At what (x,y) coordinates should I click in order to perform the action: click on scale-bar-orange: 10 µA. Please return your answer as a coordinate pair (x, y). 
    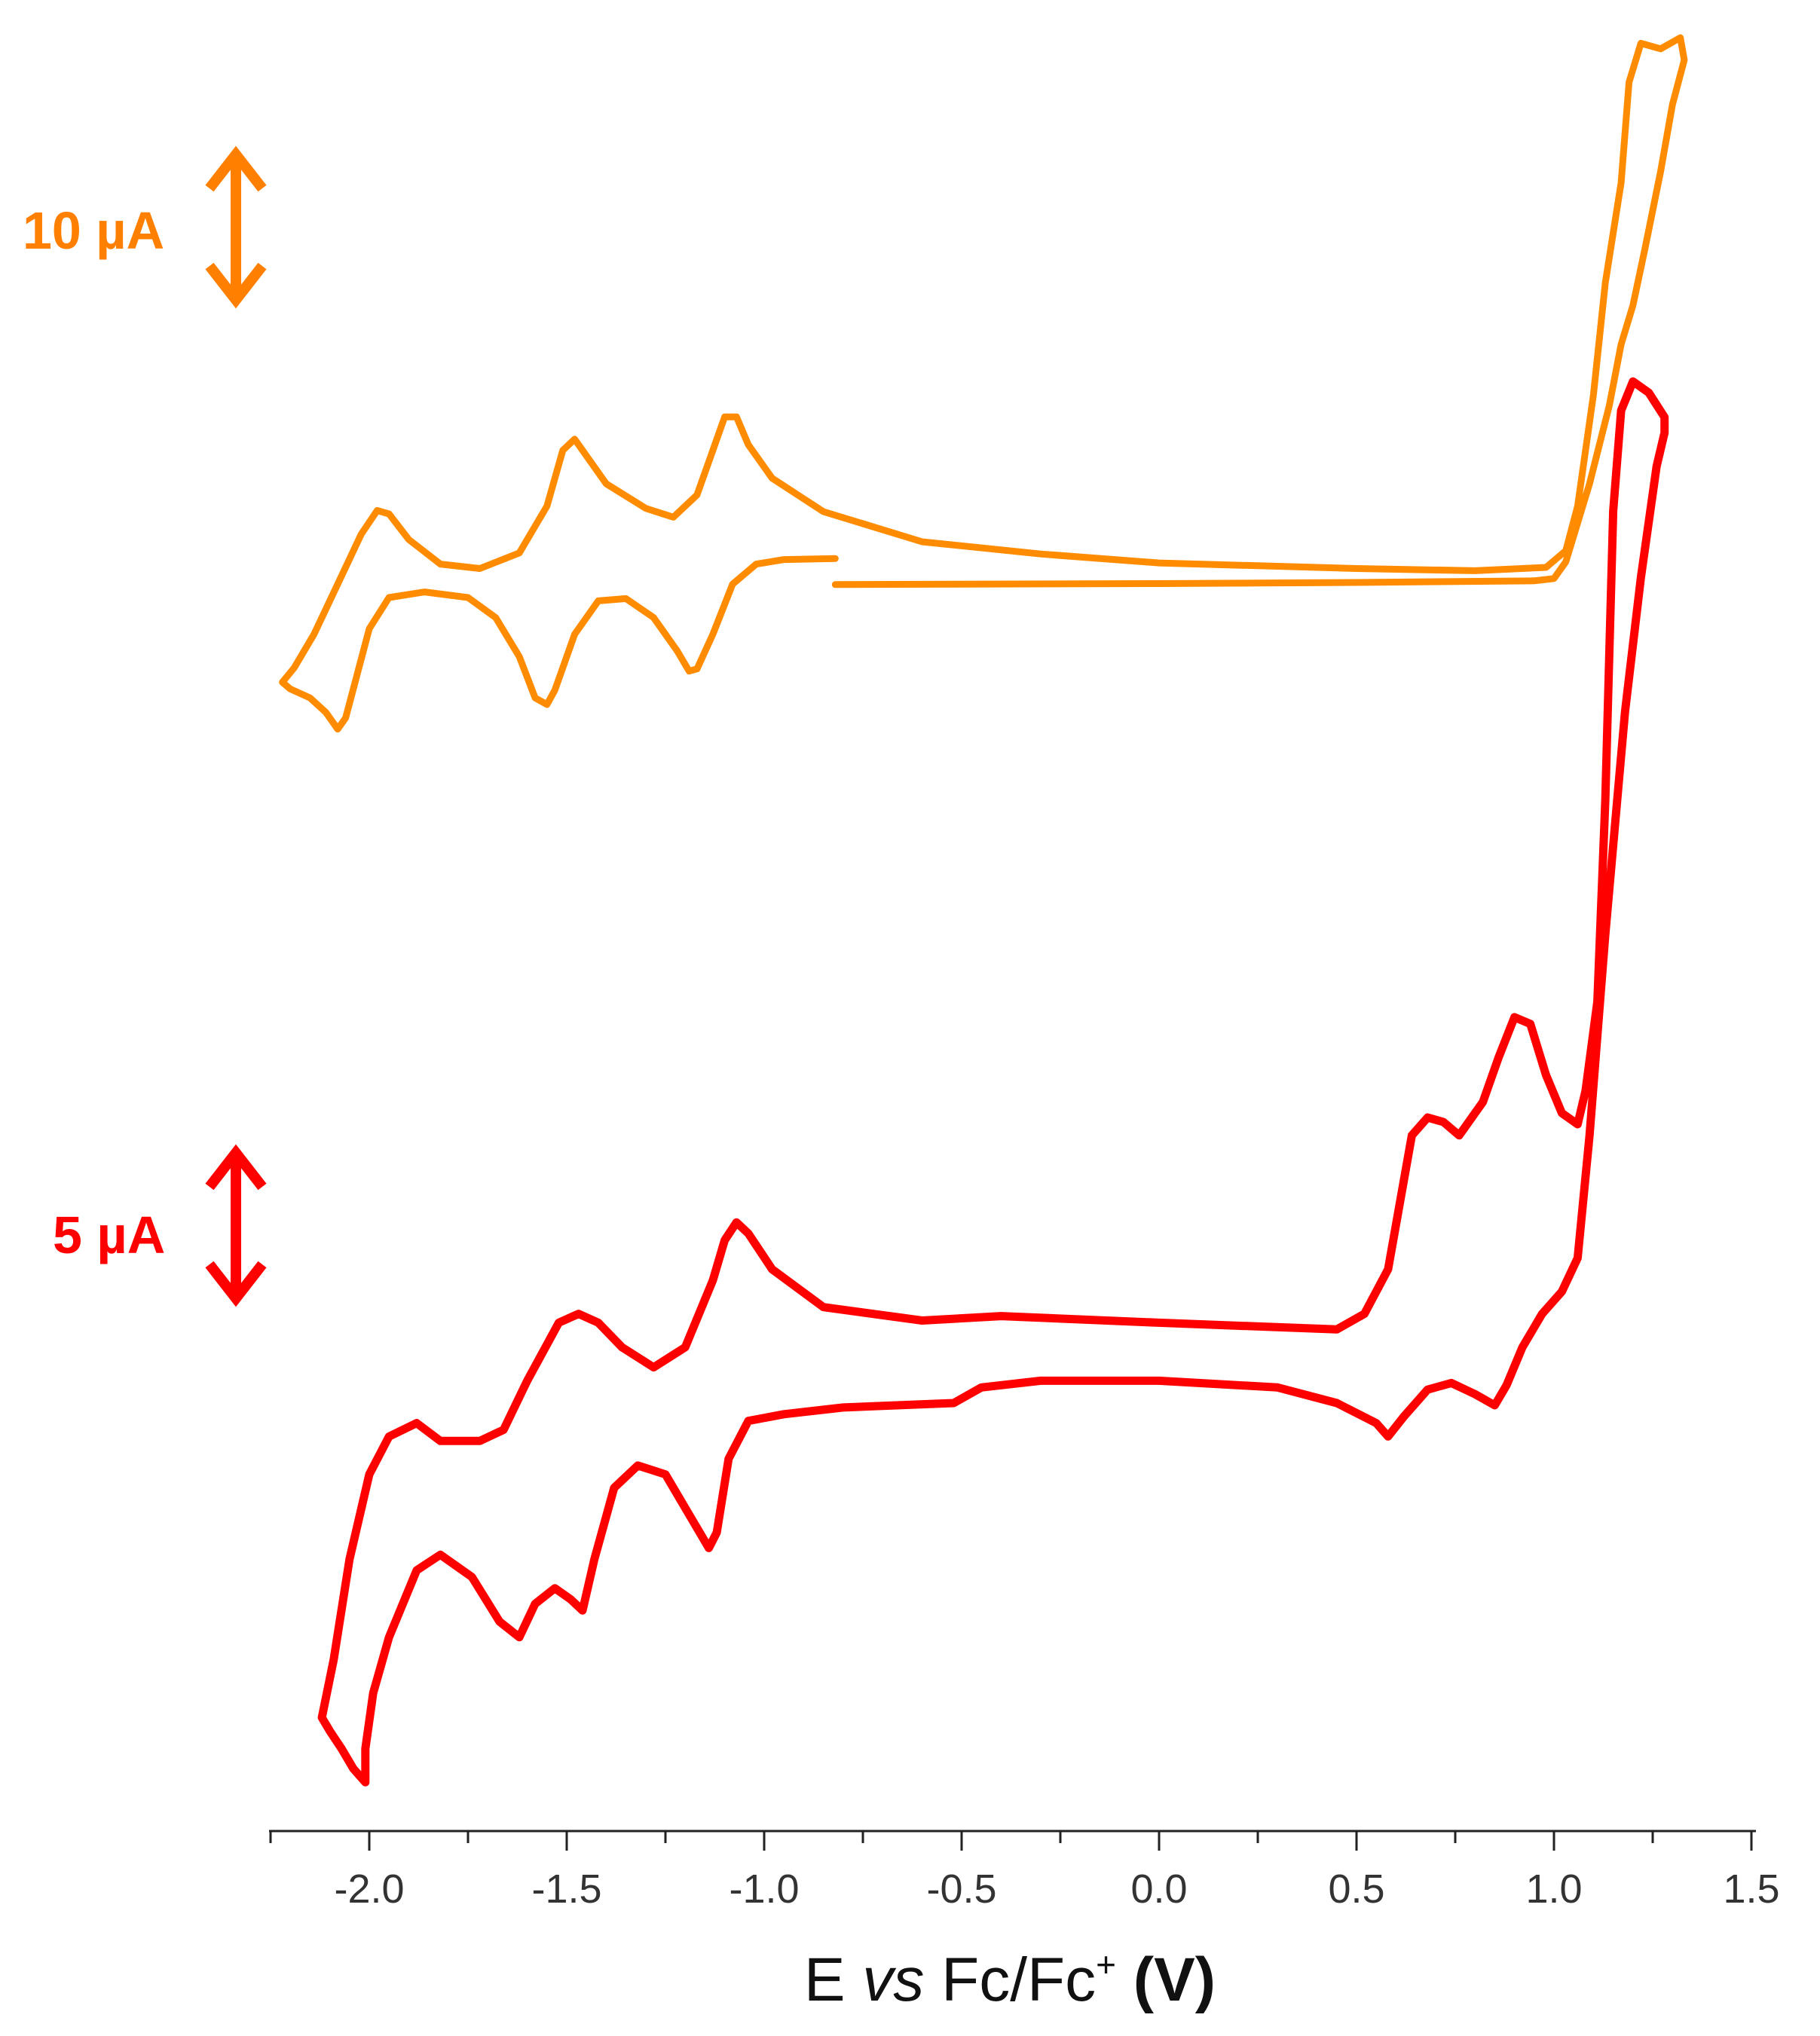
    Looking at the image, I should click on (145, 227).